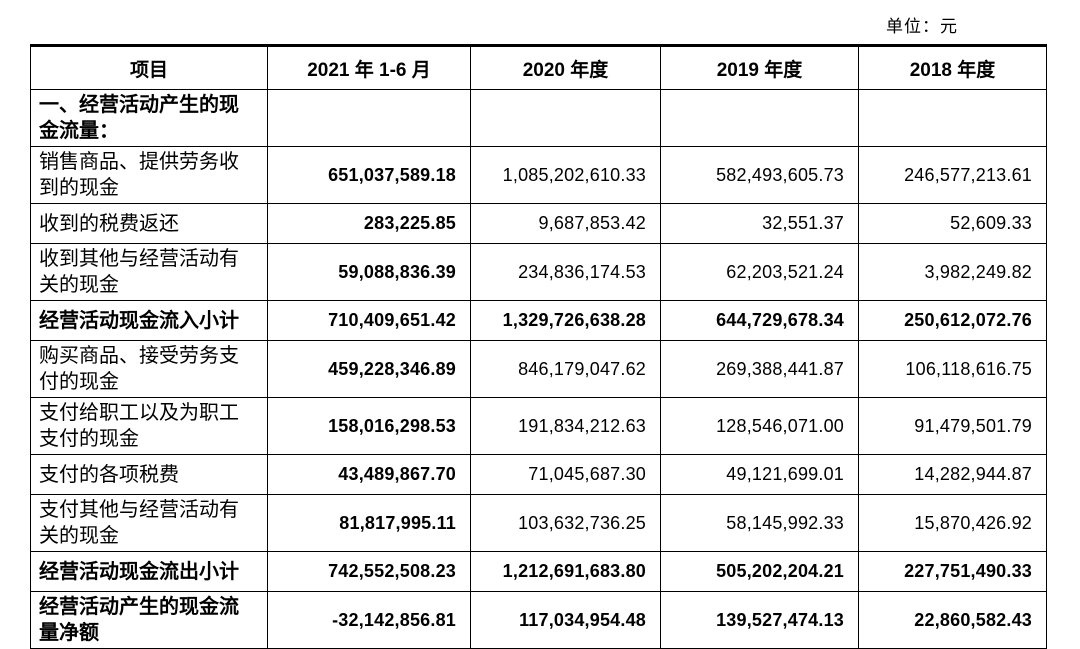 The height and width of the screenshot is (649, 1080). What do you see at coordinates (149, 118) in the screenshot?
I see `row-label: 一、经营活动产生的现金流量：` at bounding box center [149, 118].